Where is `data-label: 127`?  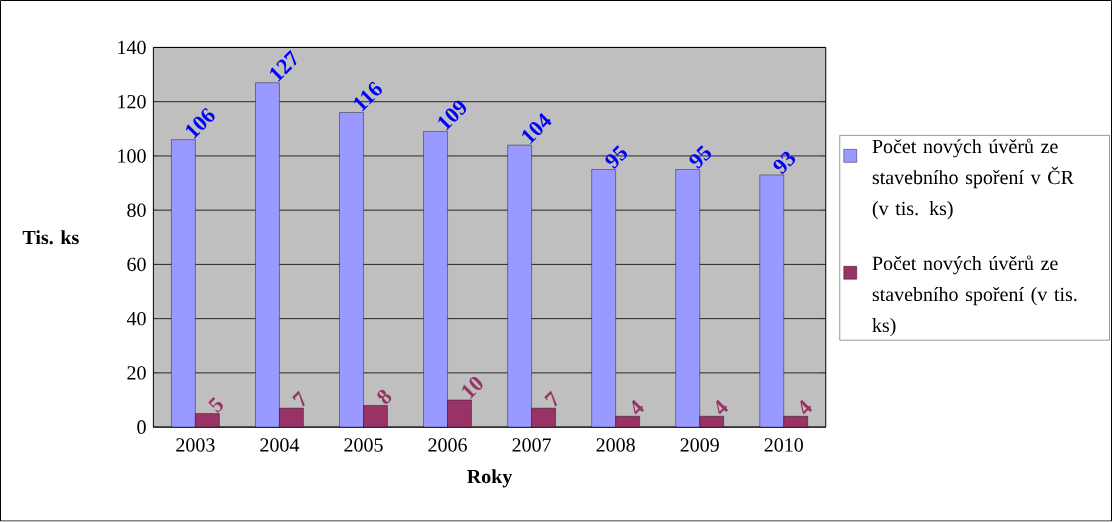
data-label: 127 is located at coordinates (283, 66).